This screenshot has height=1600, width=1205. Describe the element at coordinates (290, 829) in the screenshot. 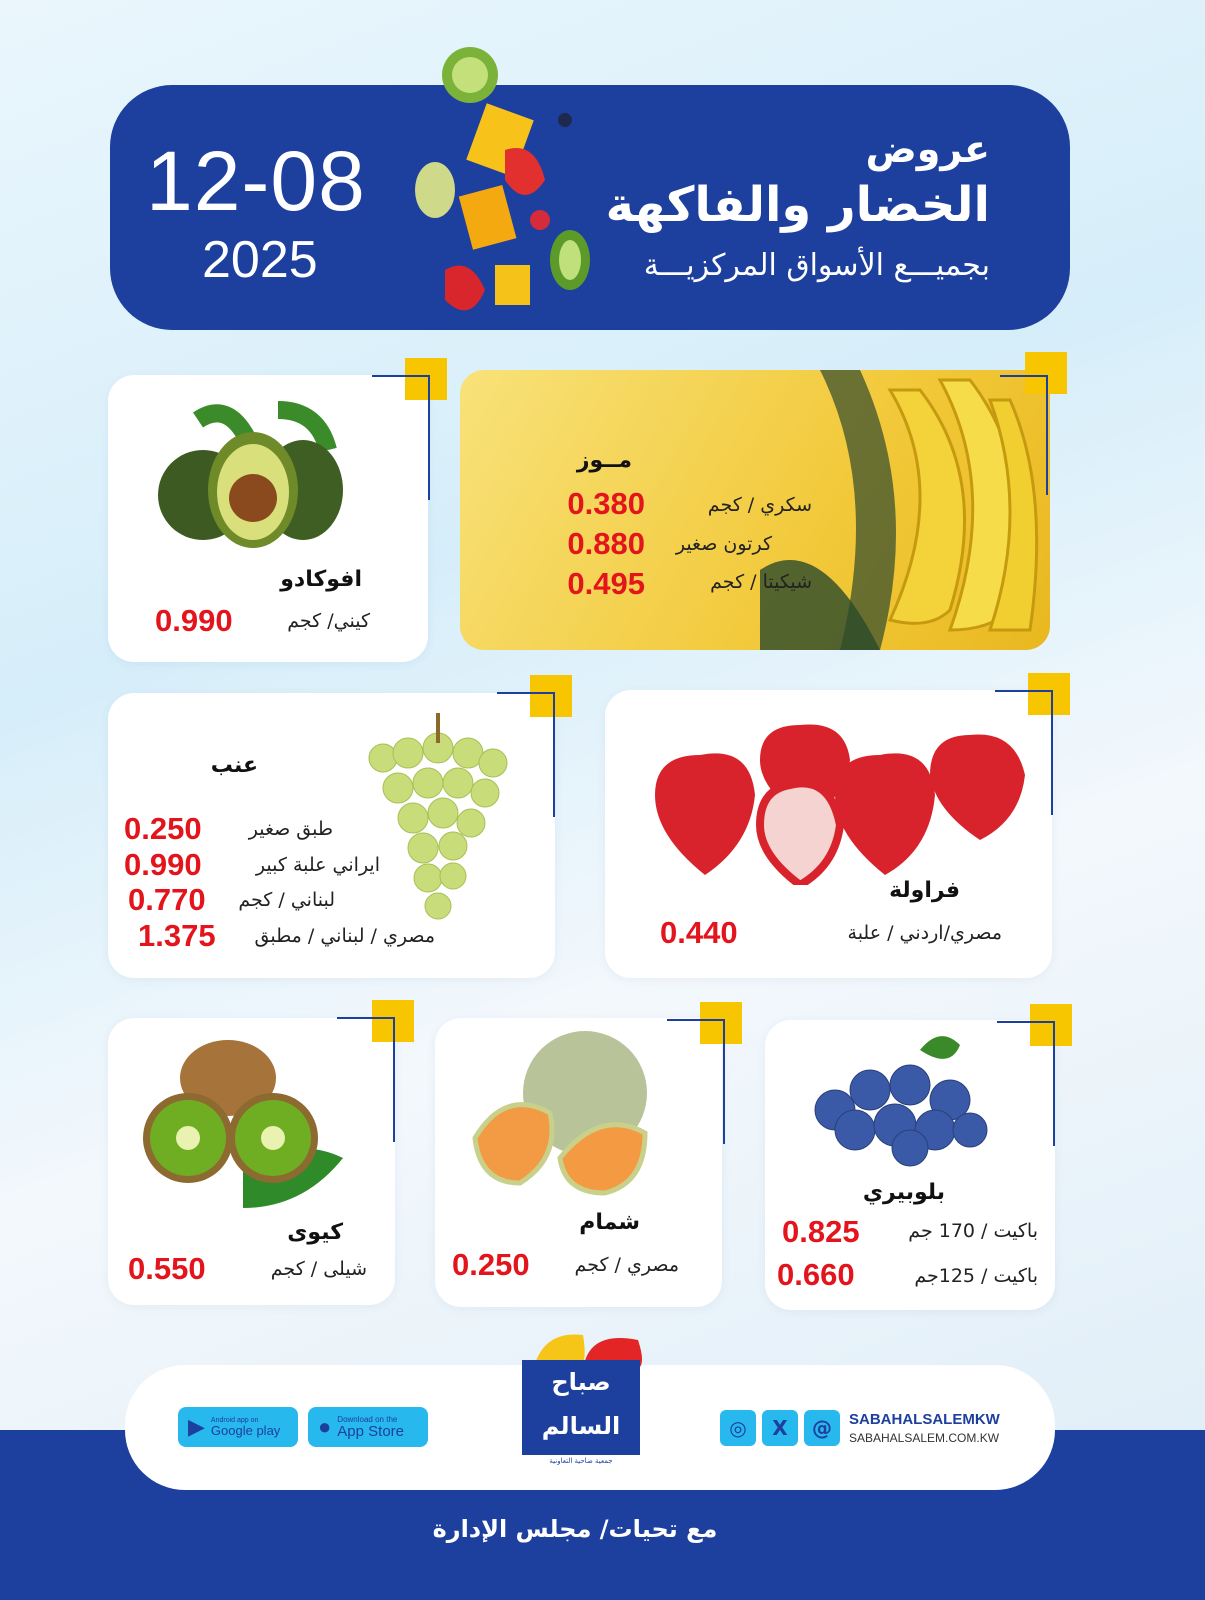

I see `product-variant-label: طبق صغير` at that location.